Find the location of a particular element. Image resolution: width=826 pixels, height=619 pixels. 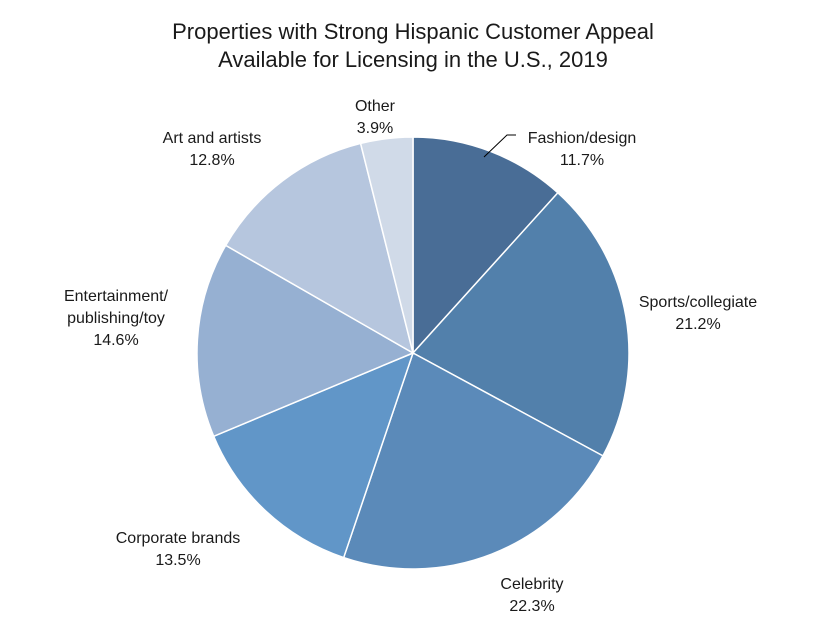

pie-slice-fashion-design is located at coordinates (485, 245).